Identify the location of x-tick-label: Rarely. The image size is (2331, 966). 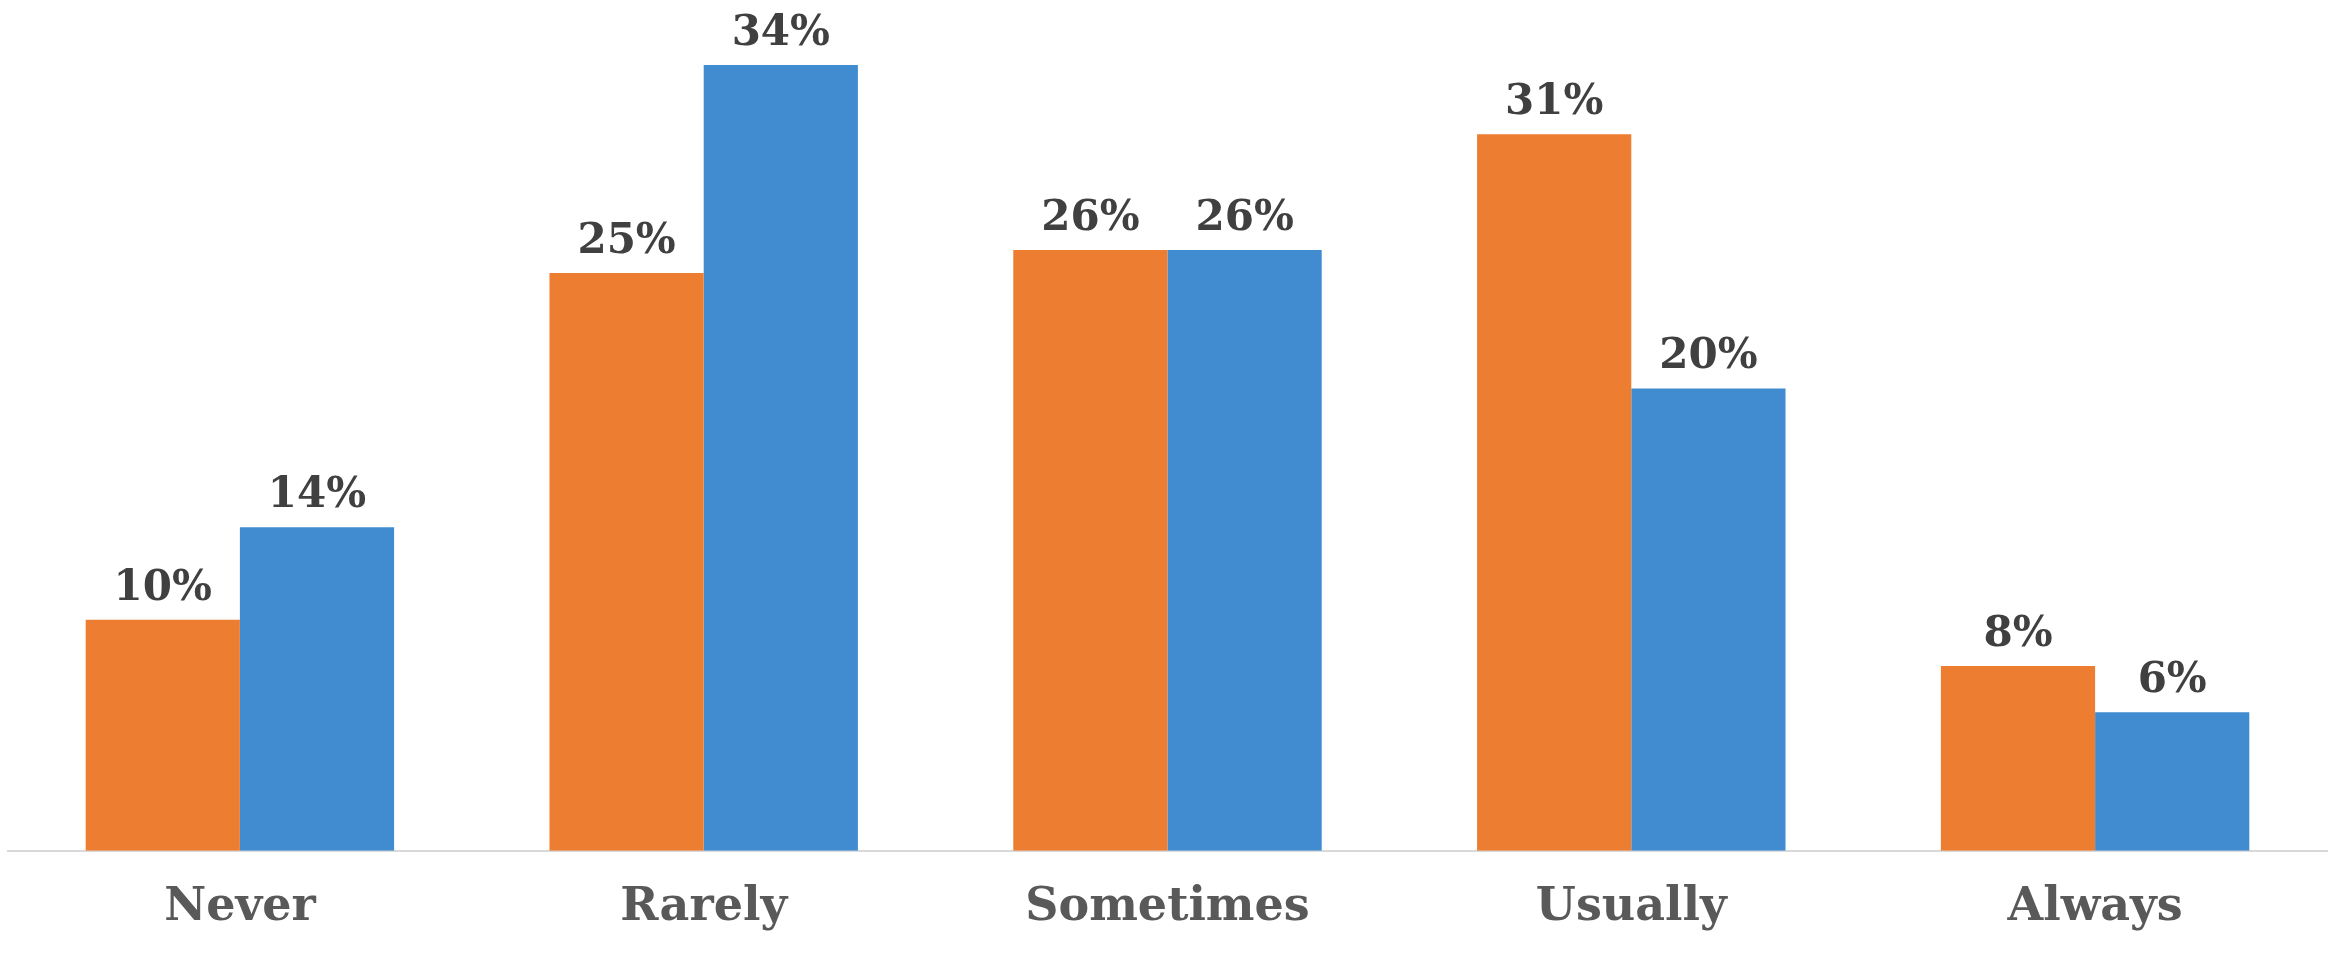
(704, 904).